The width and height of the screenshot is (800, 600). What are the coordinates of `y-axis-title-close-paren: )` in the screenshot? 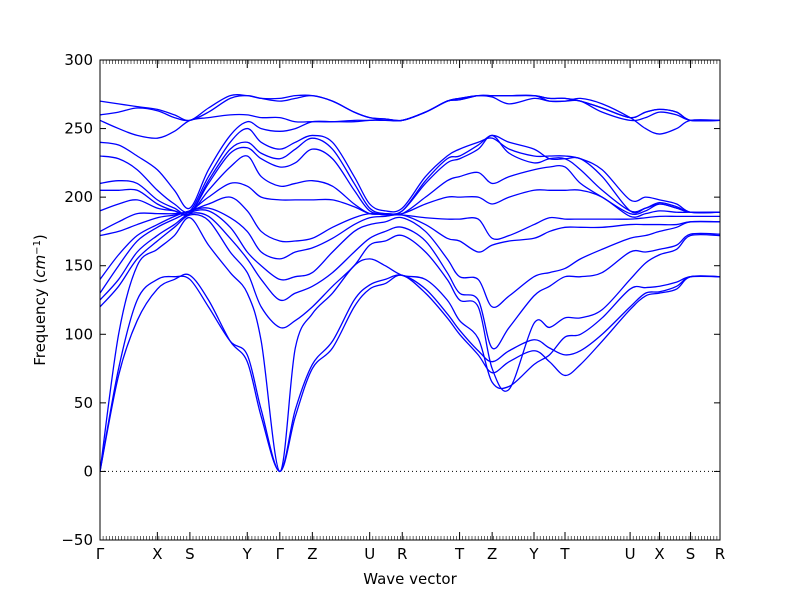 It's located at (40, 237).